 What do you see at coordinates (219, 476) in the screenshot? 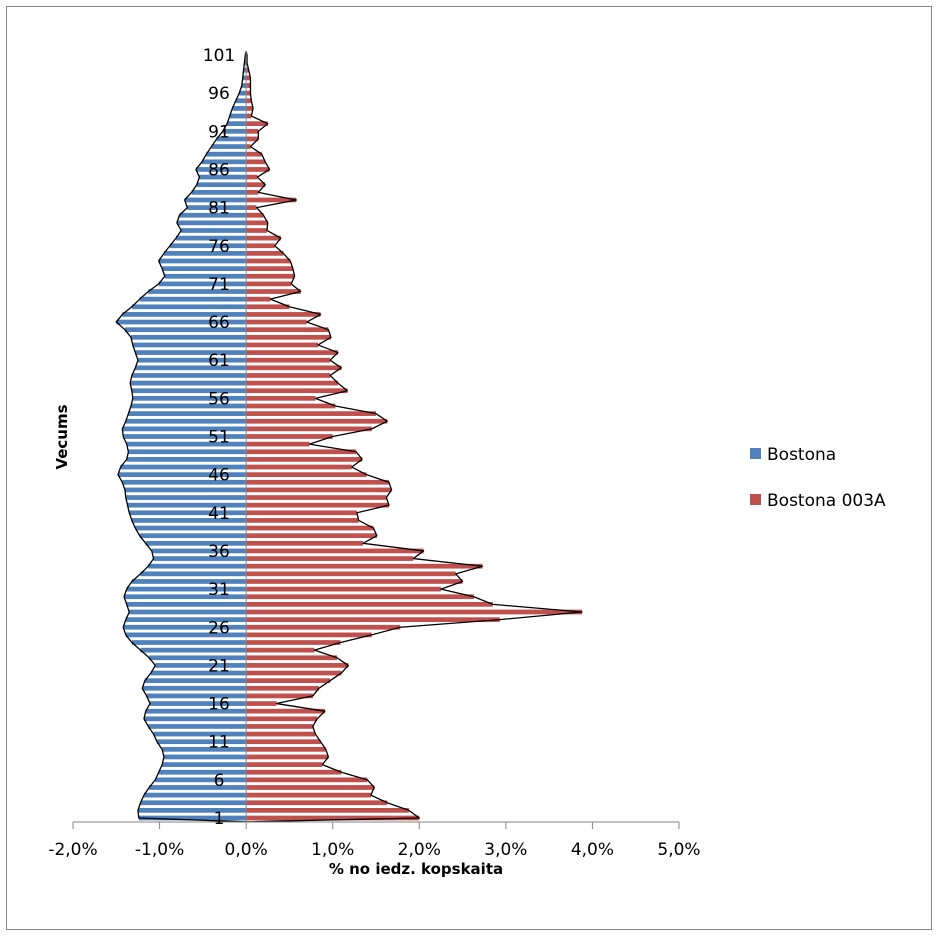
I see `y-tick-label: 46` at bounding box center [219, 476].